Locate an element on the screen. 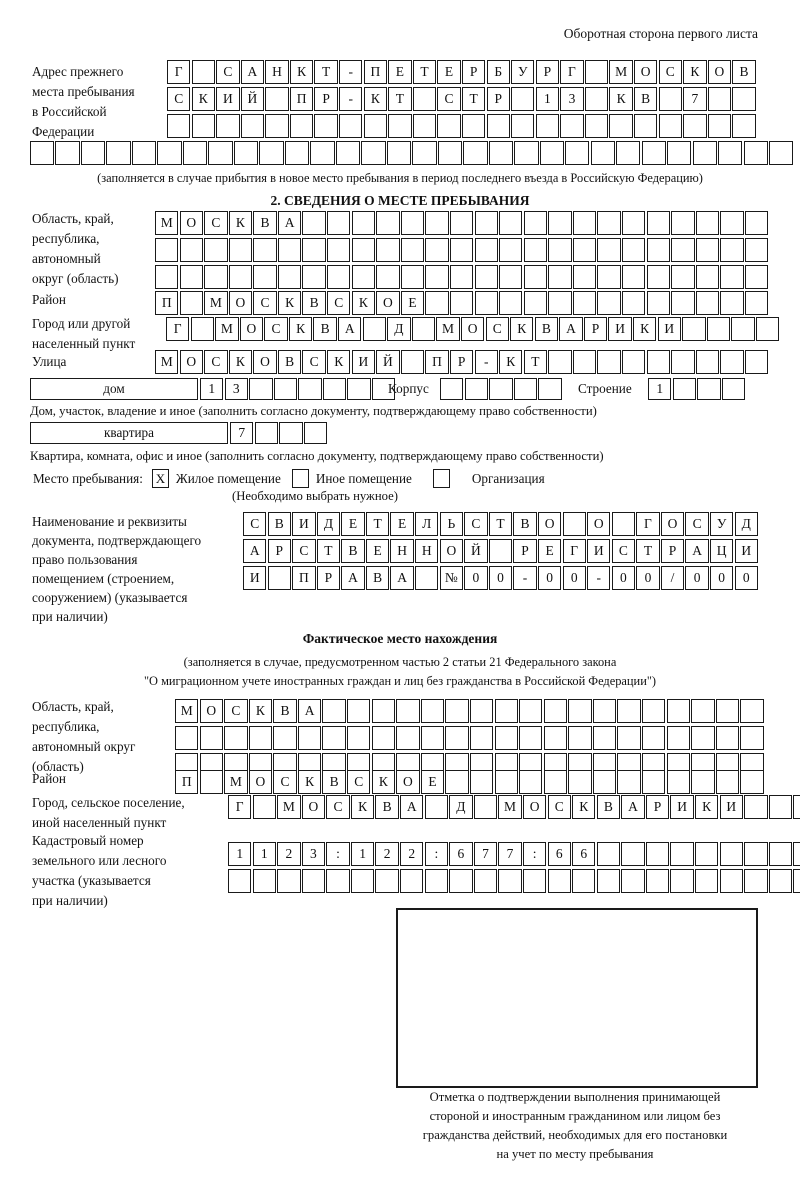  char-cell: 6 is located at coordinates (584, 854).